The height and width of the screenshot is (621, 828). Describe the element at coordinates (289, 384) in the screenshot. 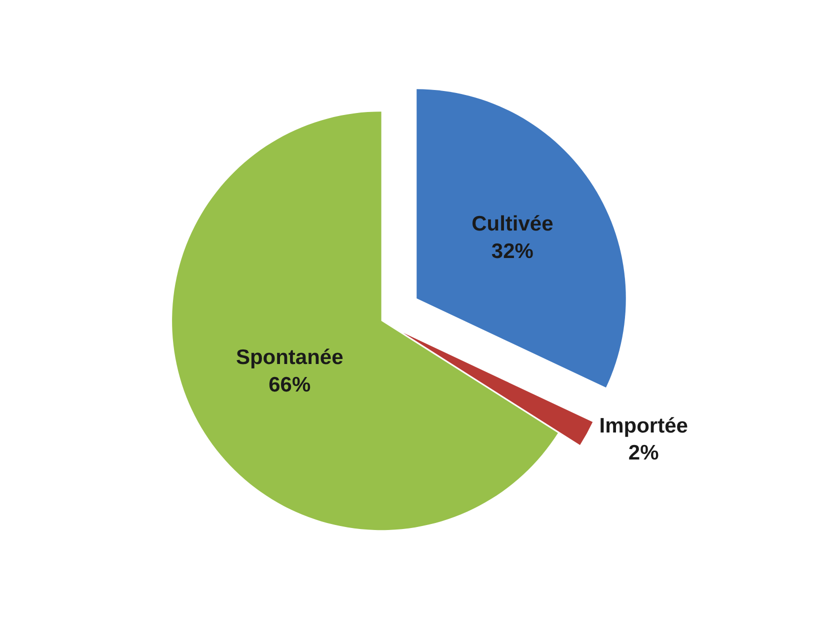

I see `data-label: 66%` at that location.